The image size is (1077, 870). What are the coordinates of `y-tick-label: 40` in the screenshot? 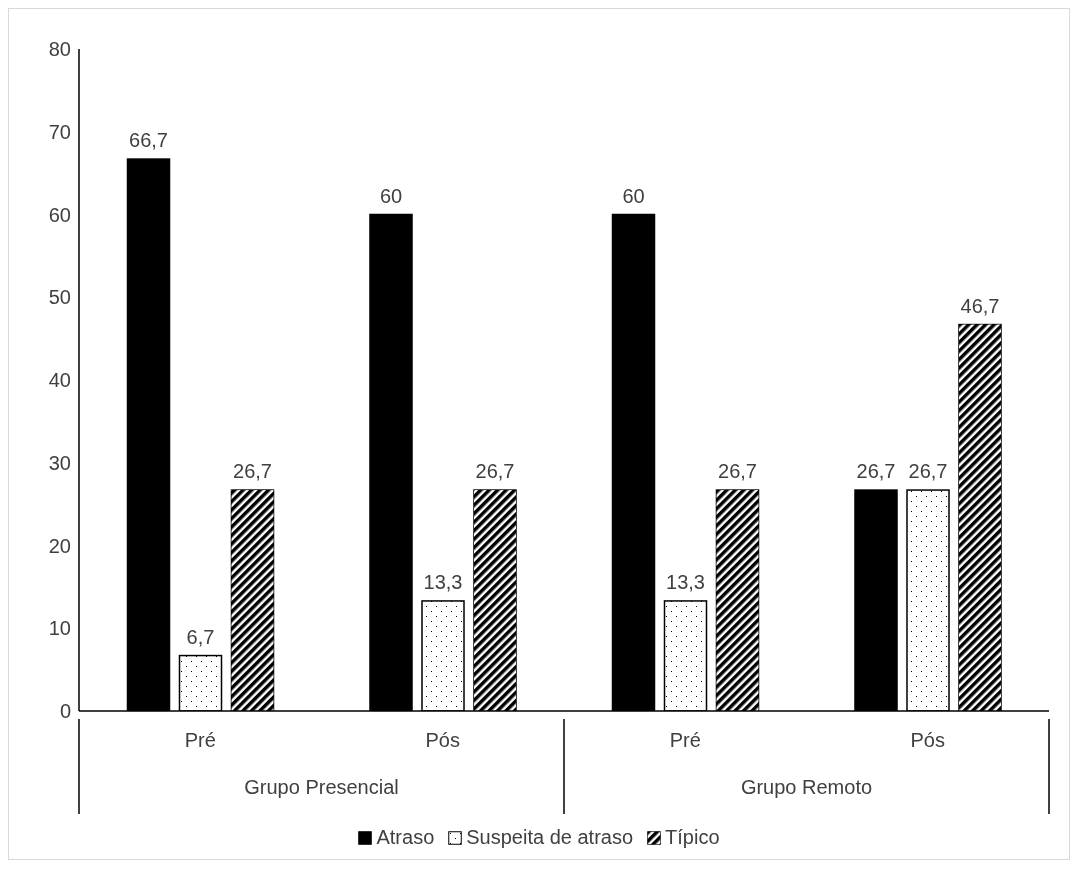 It's located at (59, 380).